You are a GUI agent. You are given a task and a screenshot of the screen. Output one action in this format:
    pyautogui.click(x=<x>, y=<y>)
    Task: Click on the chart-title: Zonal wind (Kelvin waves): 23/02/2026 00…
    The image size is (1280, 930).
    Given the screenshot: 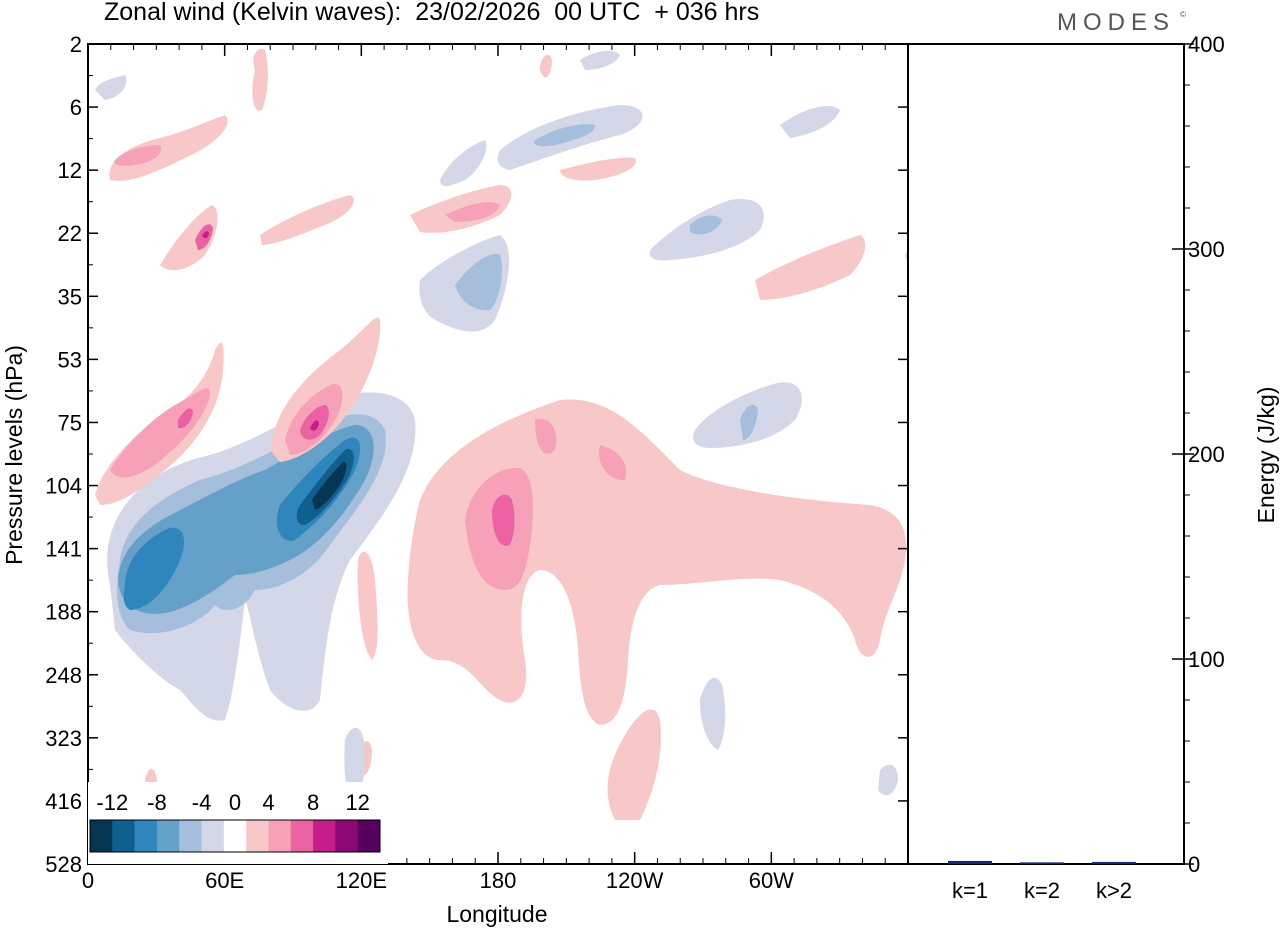 What is the action you would take?
    pyautogui.click(x=432, y=13)
    